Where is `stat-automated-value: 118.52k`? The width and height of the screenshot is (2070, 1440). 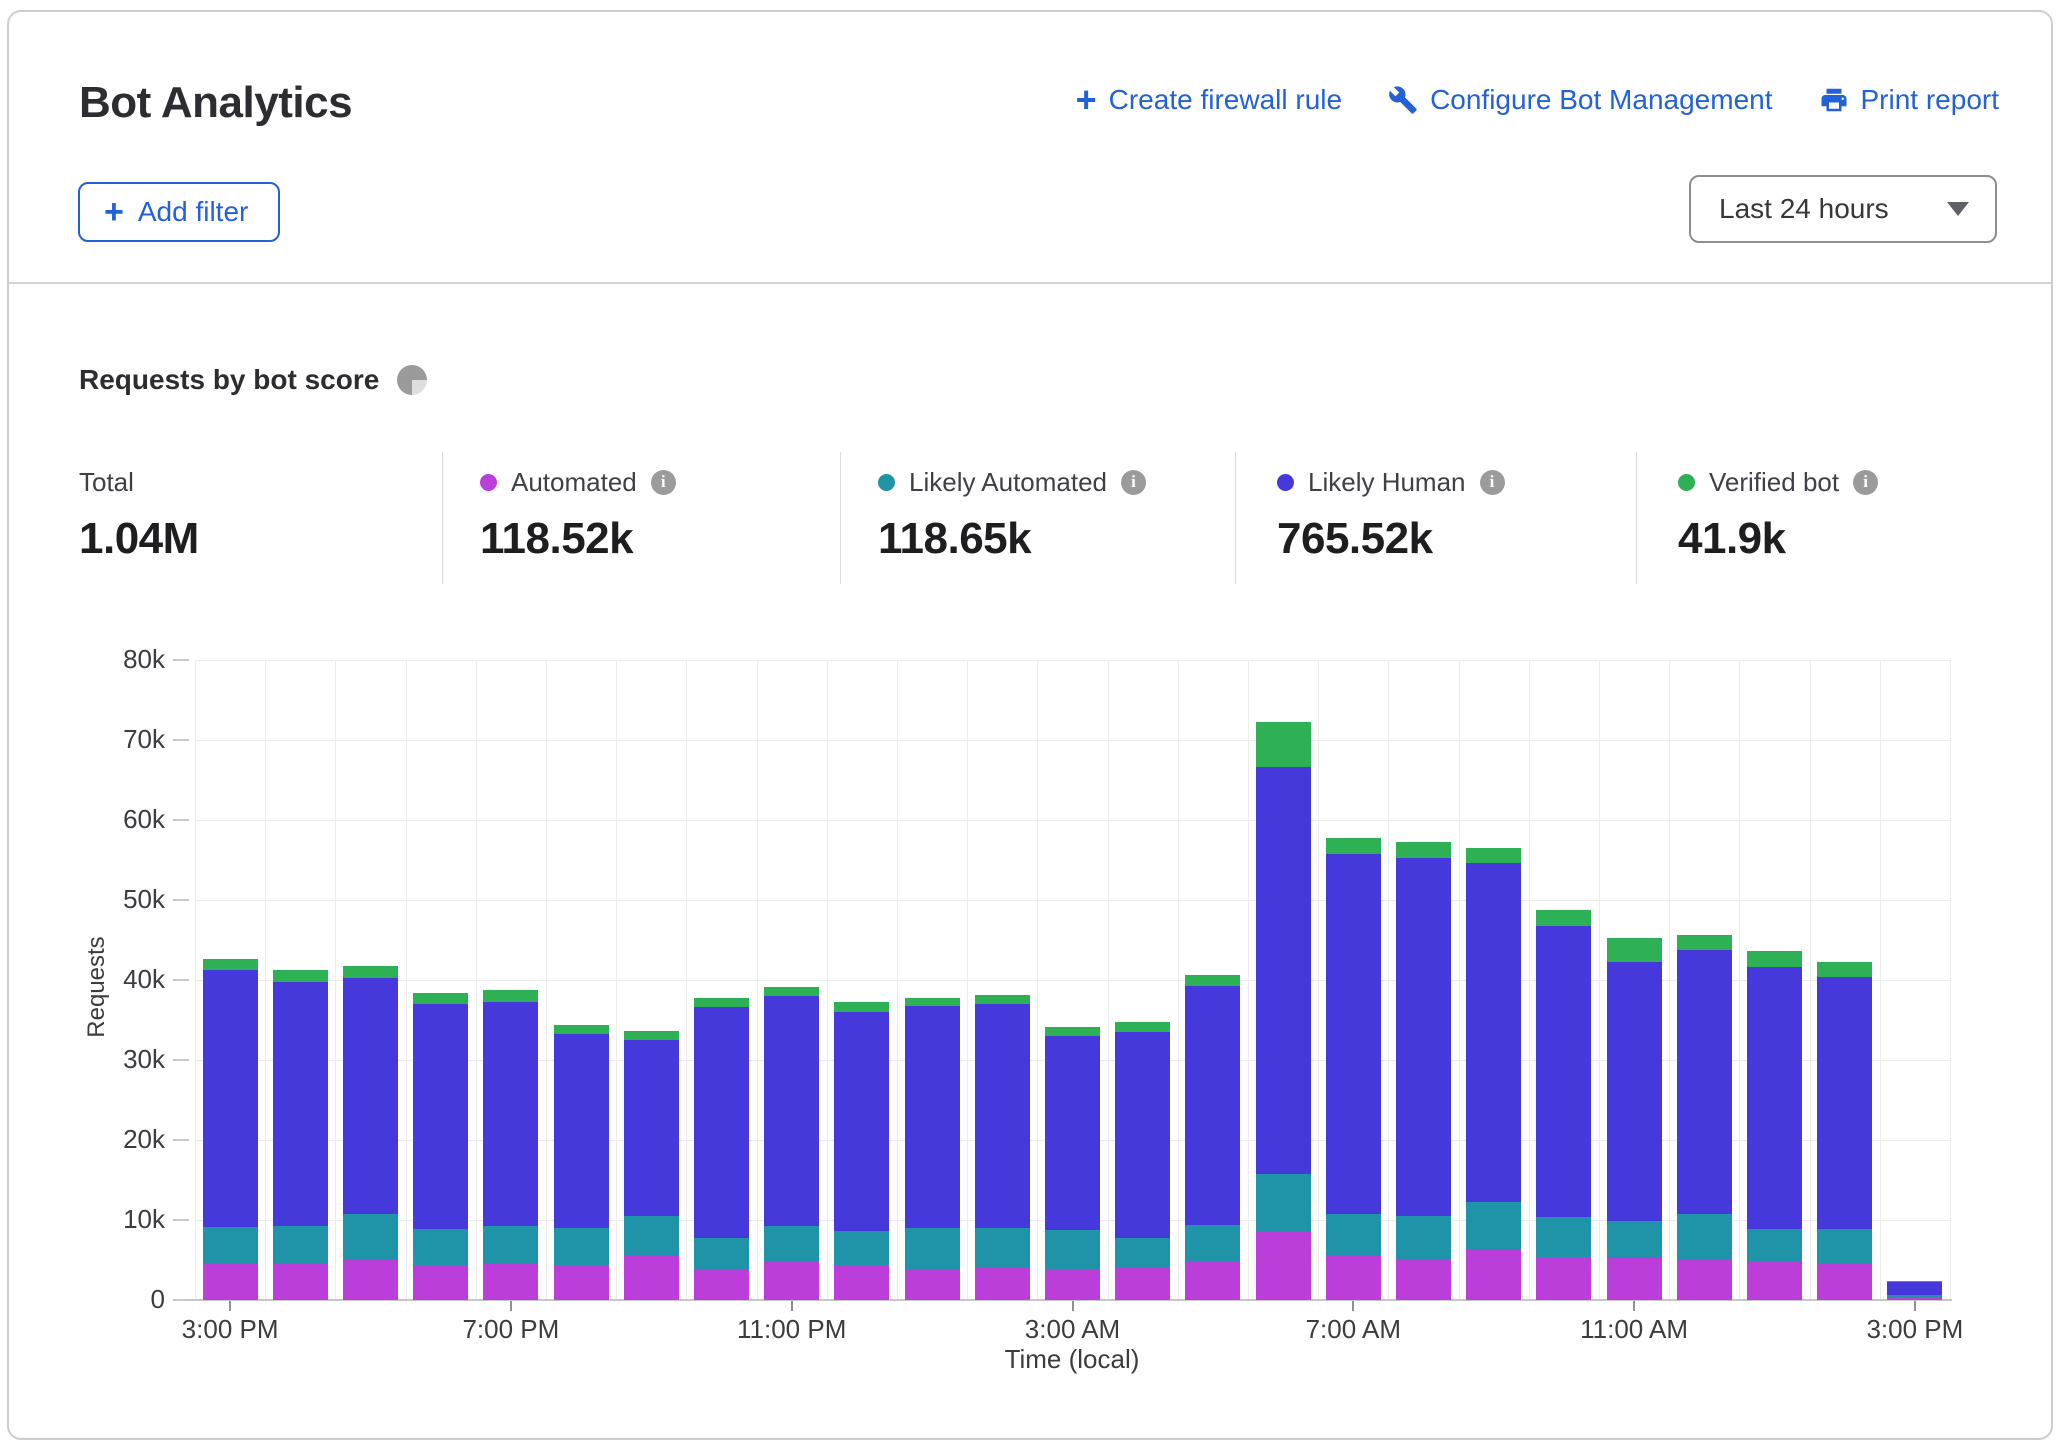
stat-automated-value: 118.52k is located at coordinates (557, 538).